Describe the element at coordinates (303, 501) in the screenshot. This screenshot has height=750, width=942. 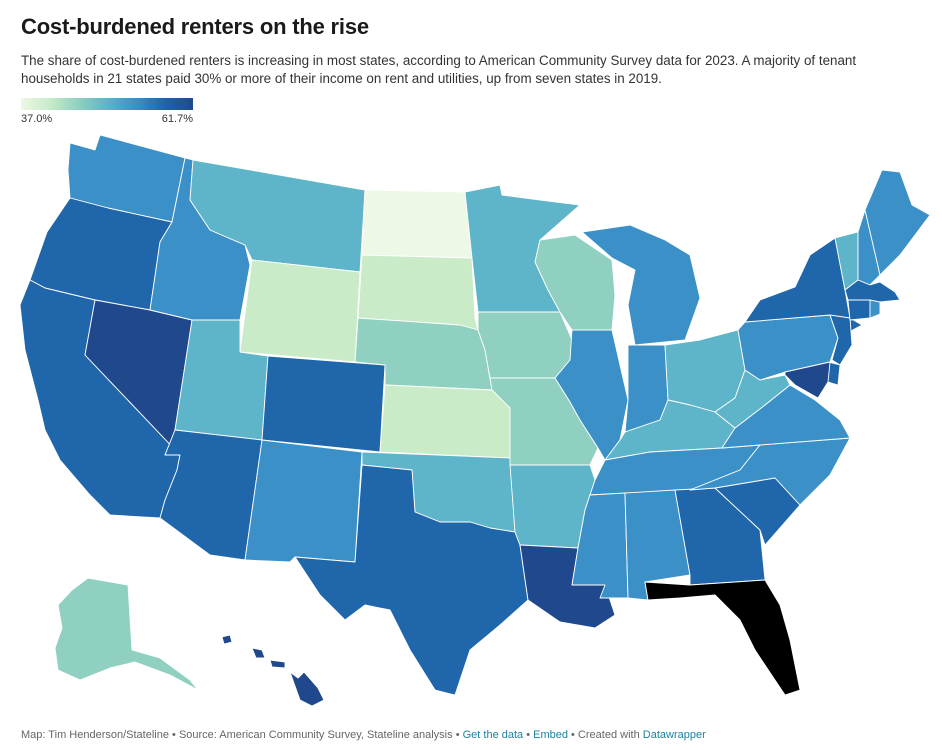
I see `state-NM` at that location.